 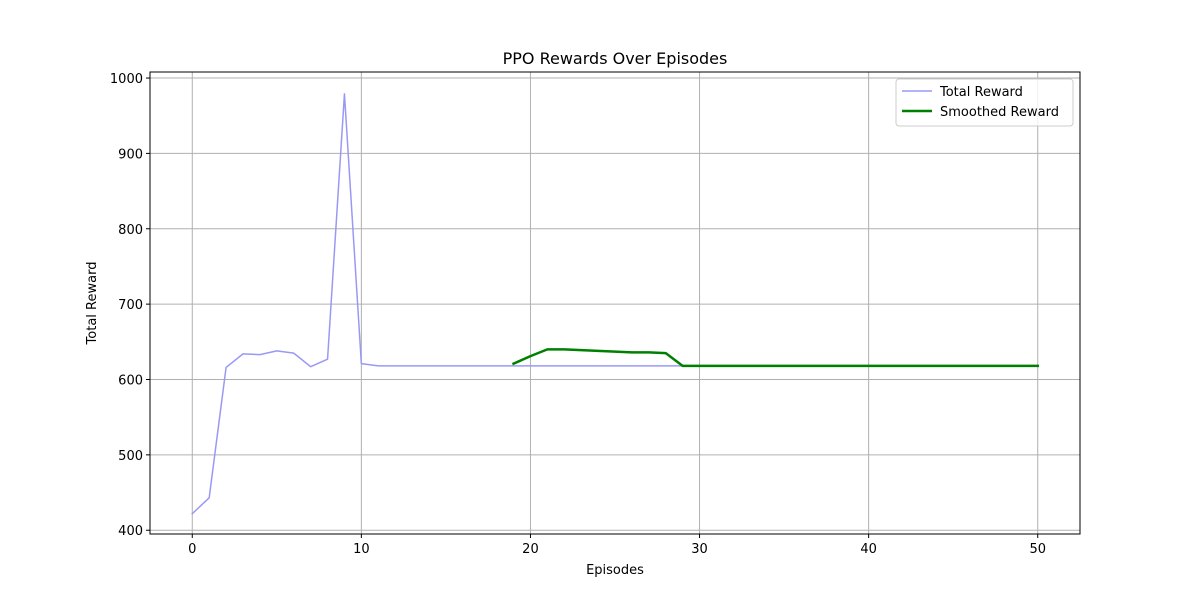 I want to click on legend-label-total-reward: Total Reward, so click(x=981, y=92).